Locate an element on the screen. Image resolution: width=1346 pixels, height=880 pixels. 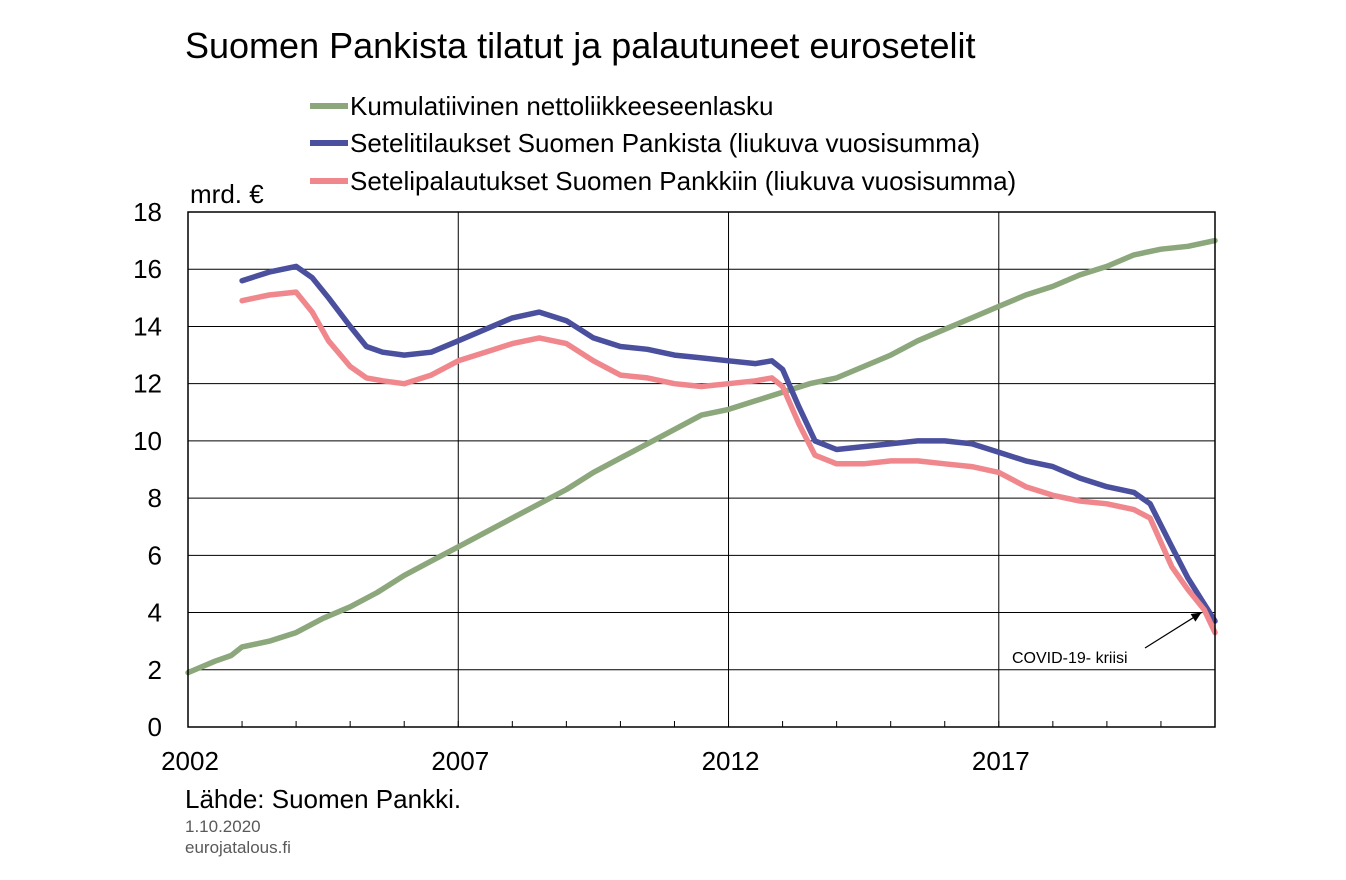
annotations: COVID-19- kriisi is located at coordinates (1107, 639).